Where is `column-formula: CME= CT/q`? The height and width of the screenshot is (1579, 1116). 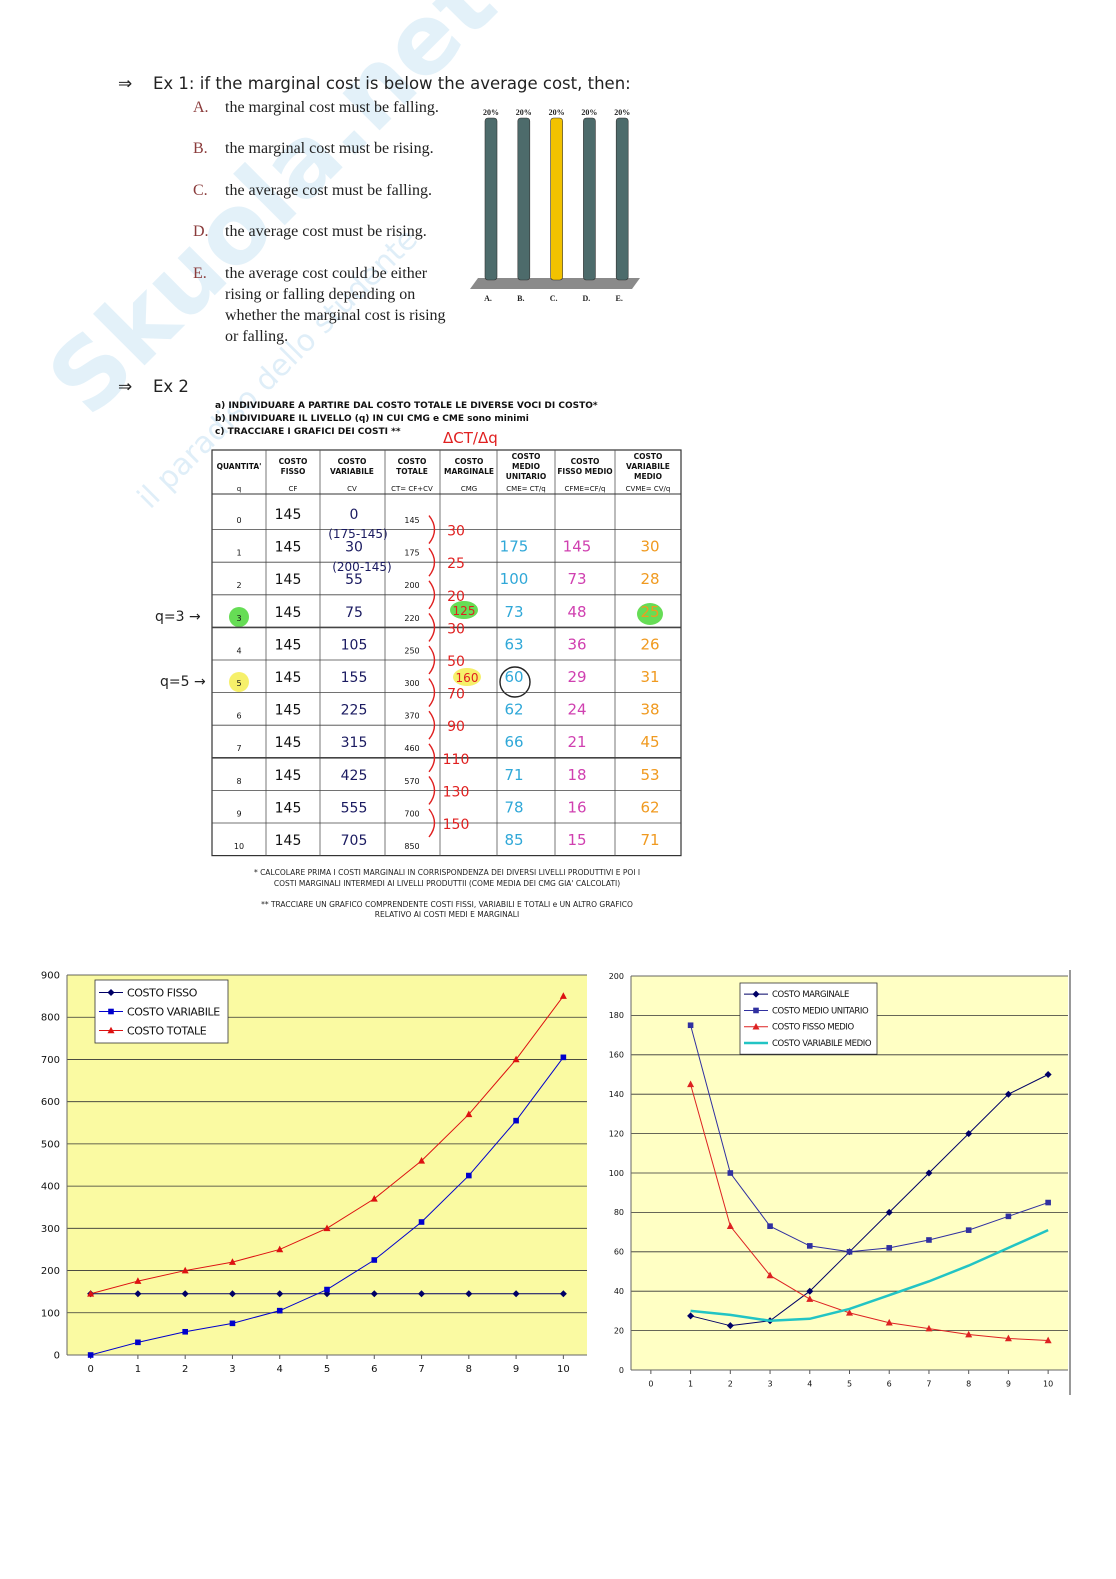
column-formula: CME= CT/q is located at coordinates (525, 489).